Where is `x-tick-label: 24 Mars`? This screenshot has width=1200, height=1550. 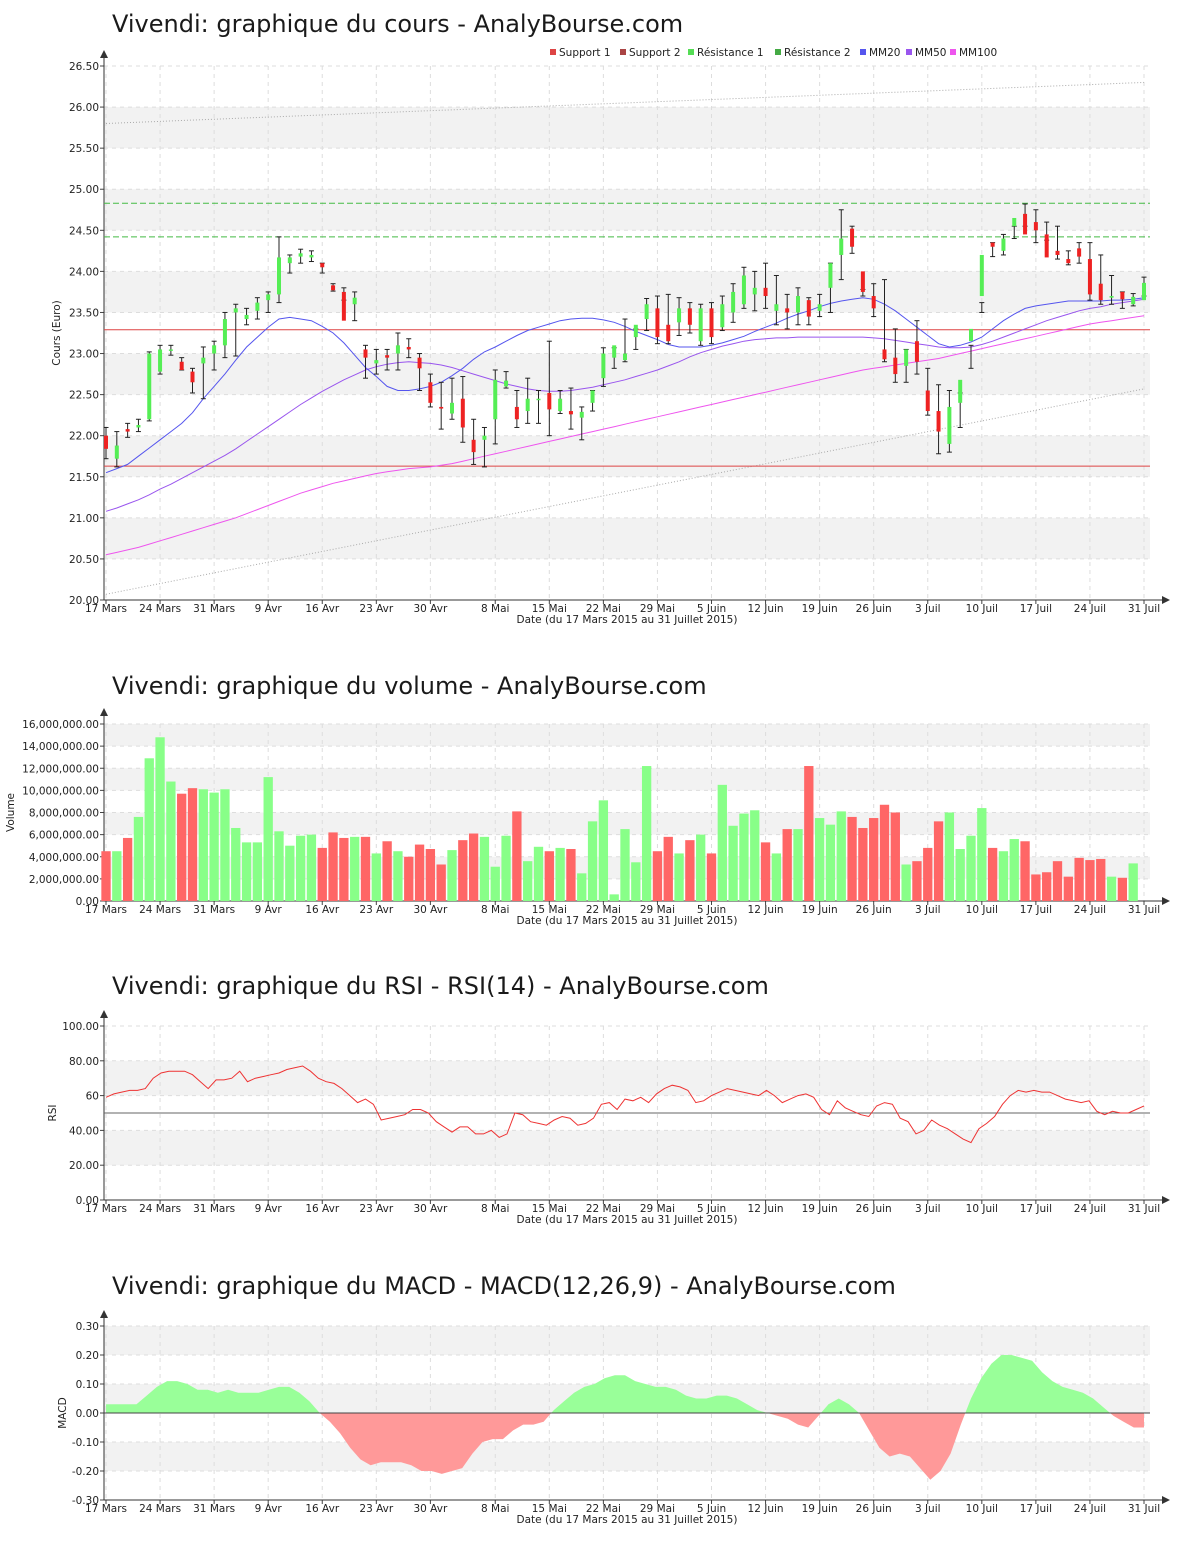
x-tick-label: 24 Mars is located at coordinates (160, 910).